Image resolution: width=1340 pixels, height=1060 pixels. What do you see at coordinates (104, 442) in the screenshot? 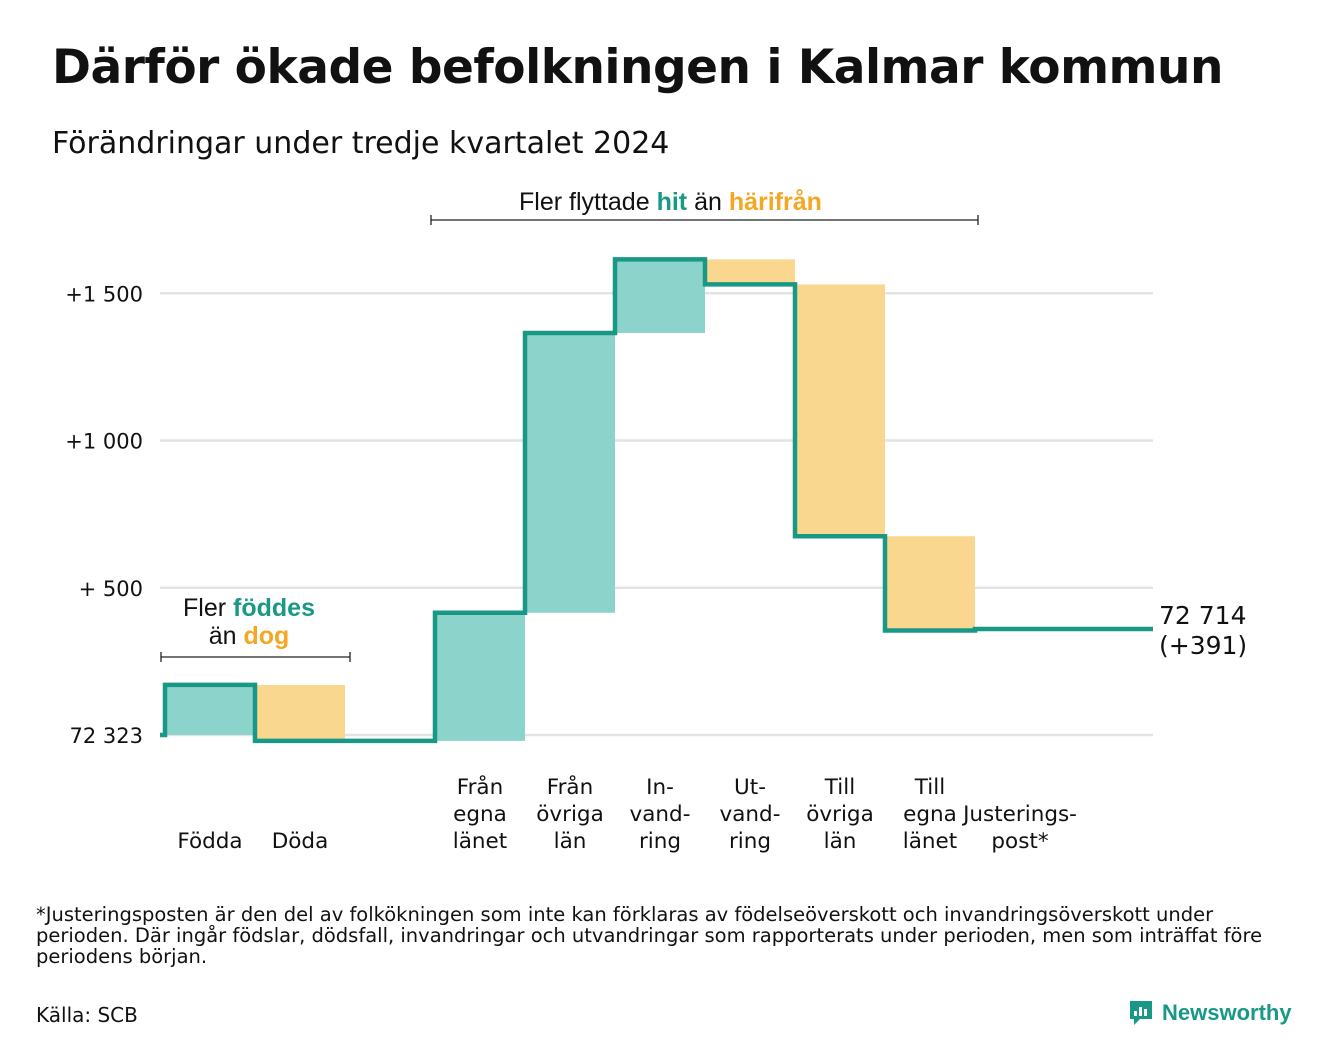
I see `y-tick-label: +1 000` at bounding box center [104, 442].